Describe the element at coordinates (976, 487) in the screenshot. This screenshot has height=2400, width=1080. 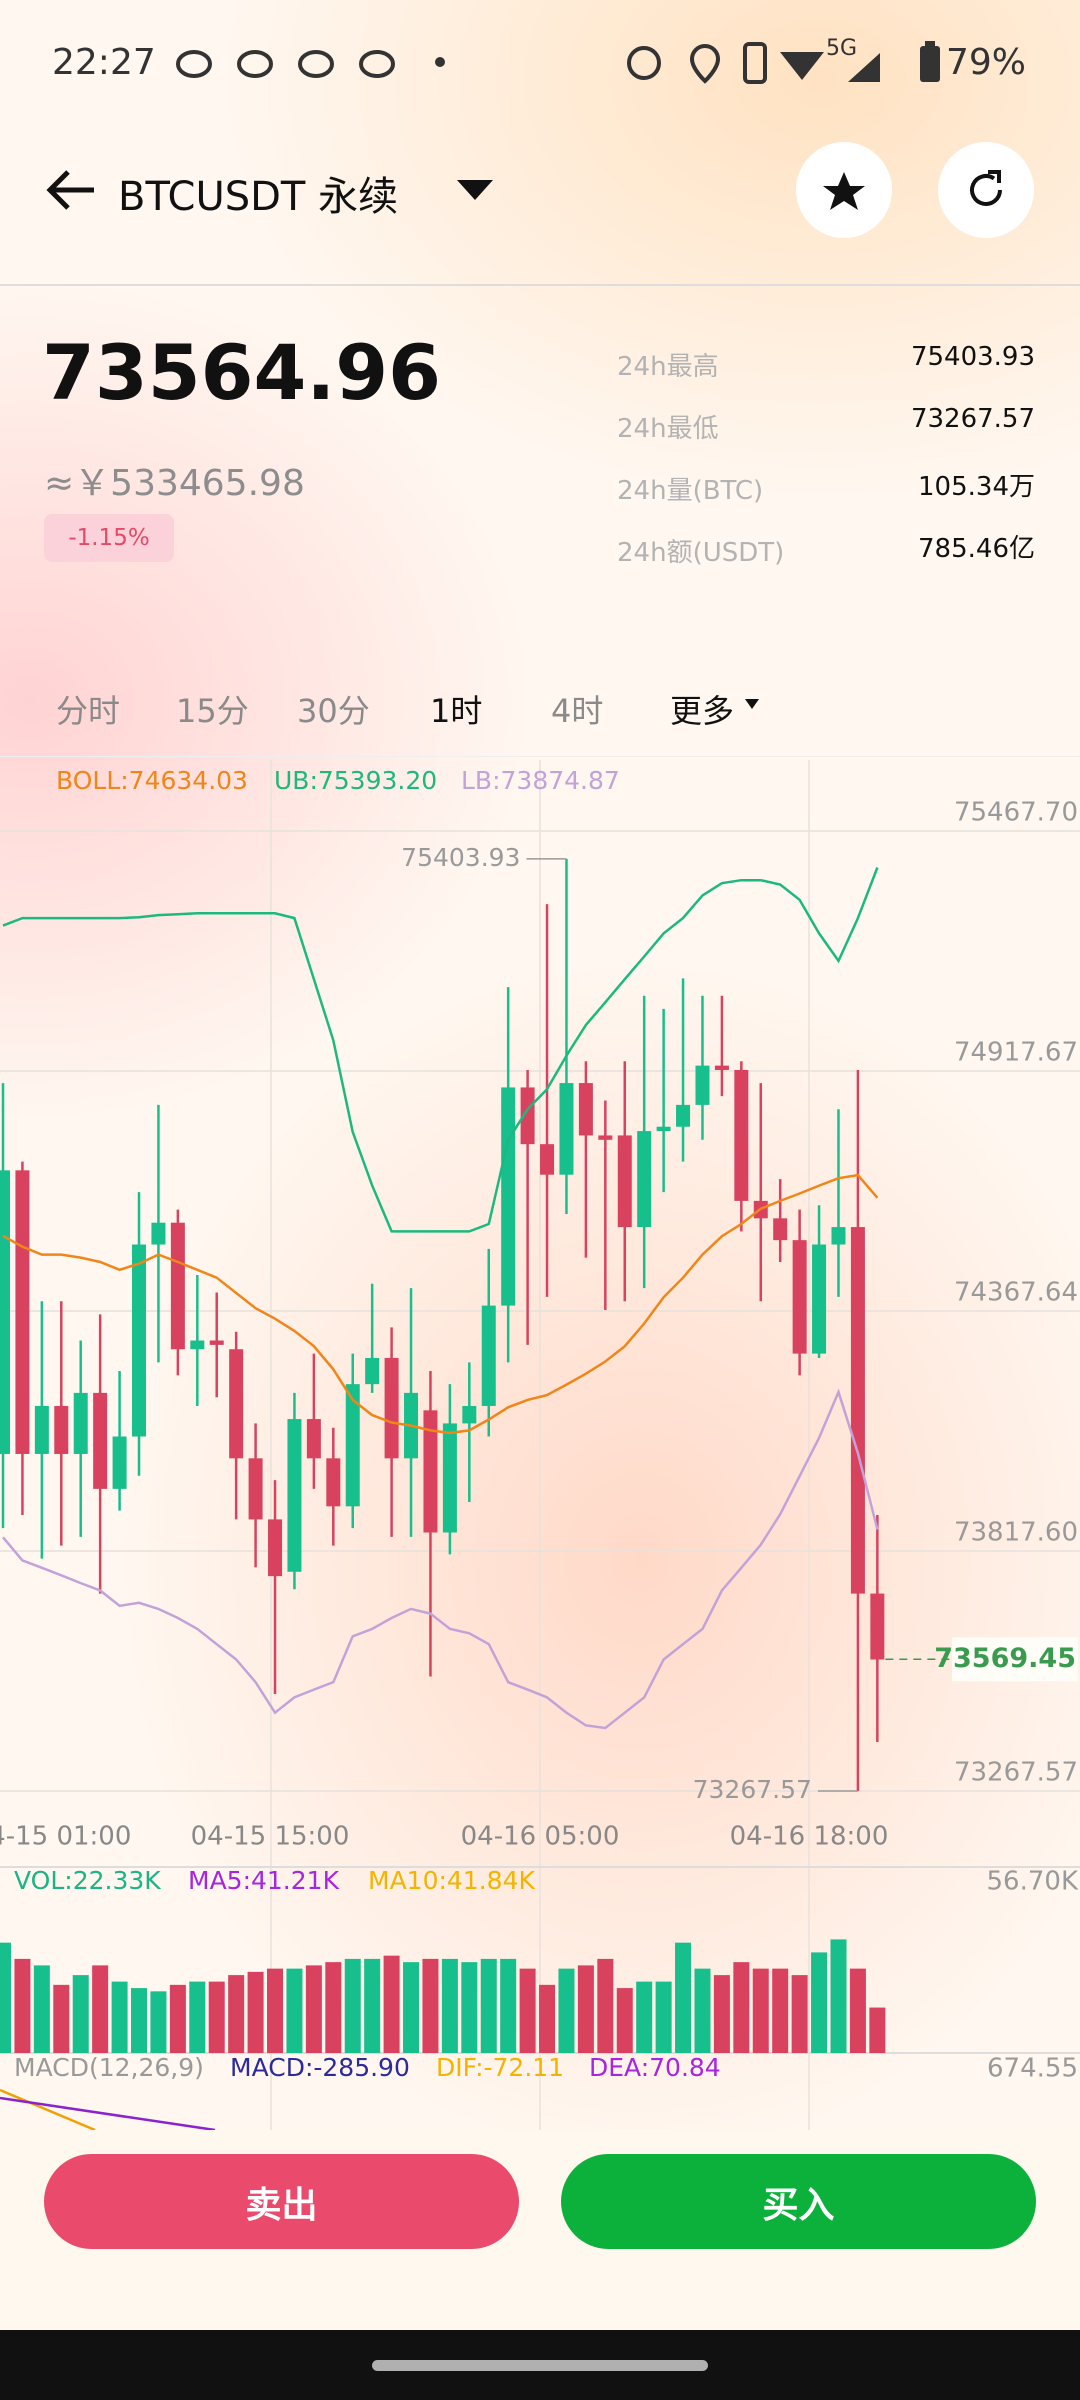
I see `stat-value: 105.34万` at that location.